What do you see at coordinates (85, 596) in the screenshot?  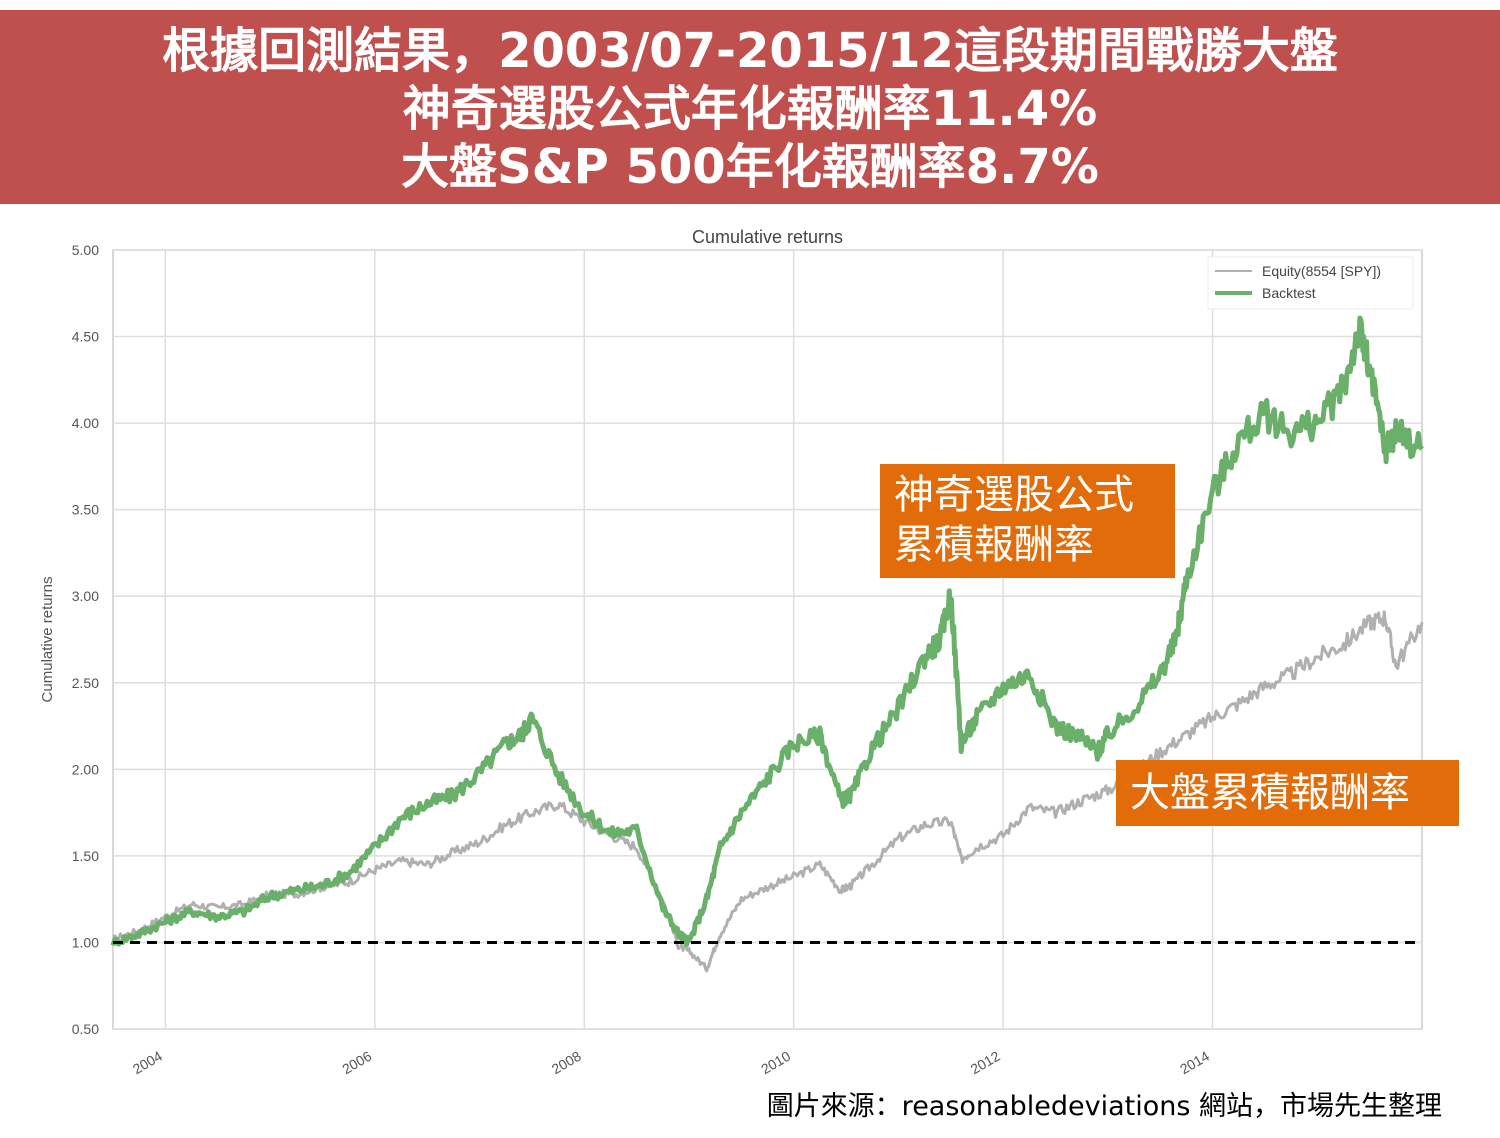 I see `y-tick-label: 3.00` at bounding box center [85, 596].